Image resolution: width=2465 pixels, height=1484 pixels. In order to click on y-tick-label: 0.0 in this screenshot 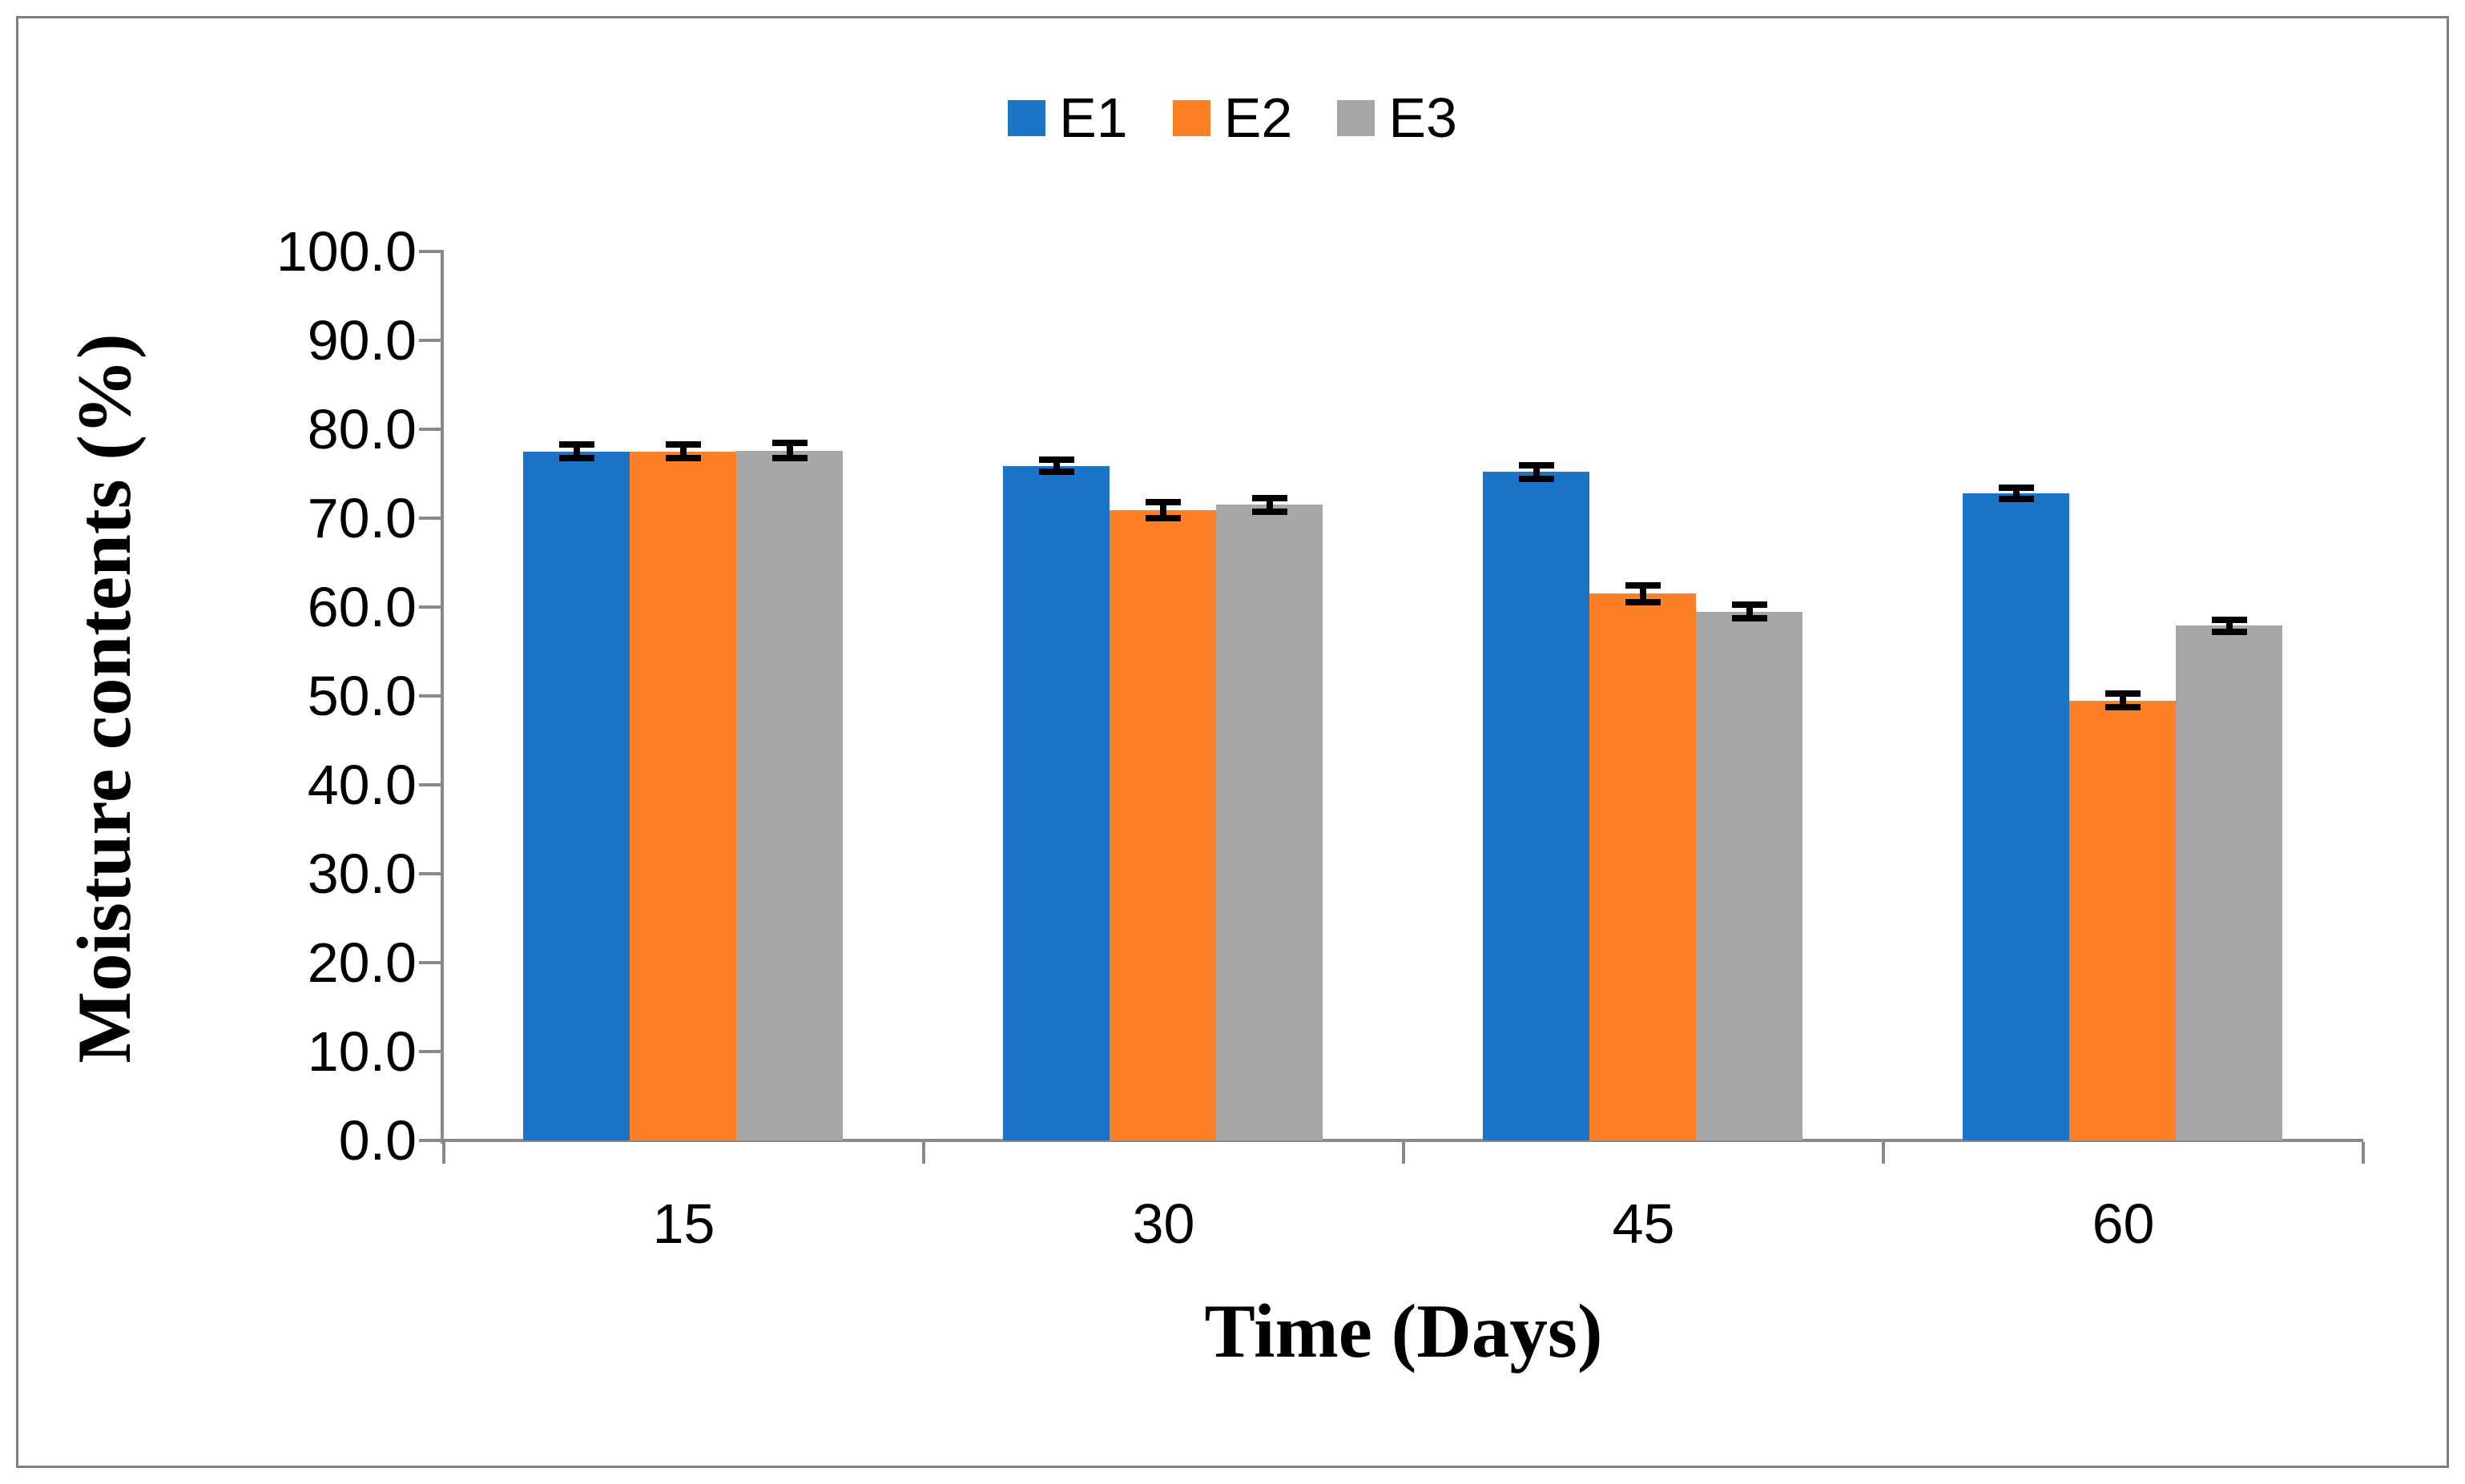, I will do `click(377, 1140)`.